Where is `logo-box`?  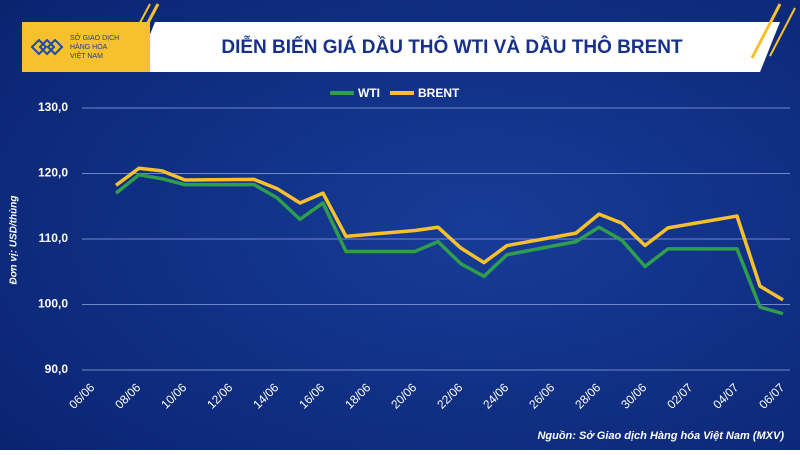
logo-box is located at coordinates (86, 47).